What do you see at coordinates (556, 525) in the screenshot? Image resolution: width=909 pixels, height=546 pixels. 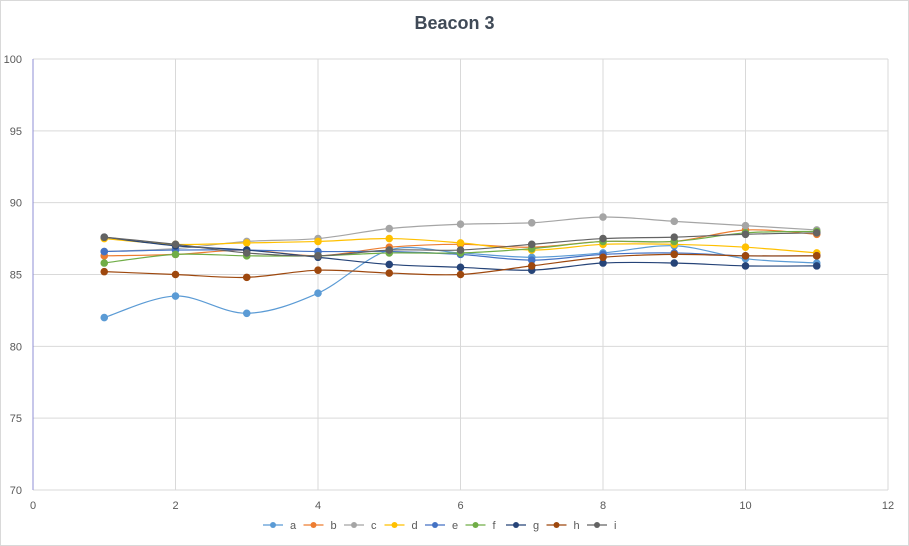 I see `legend-marker-h` at bounding box center [556, 525].